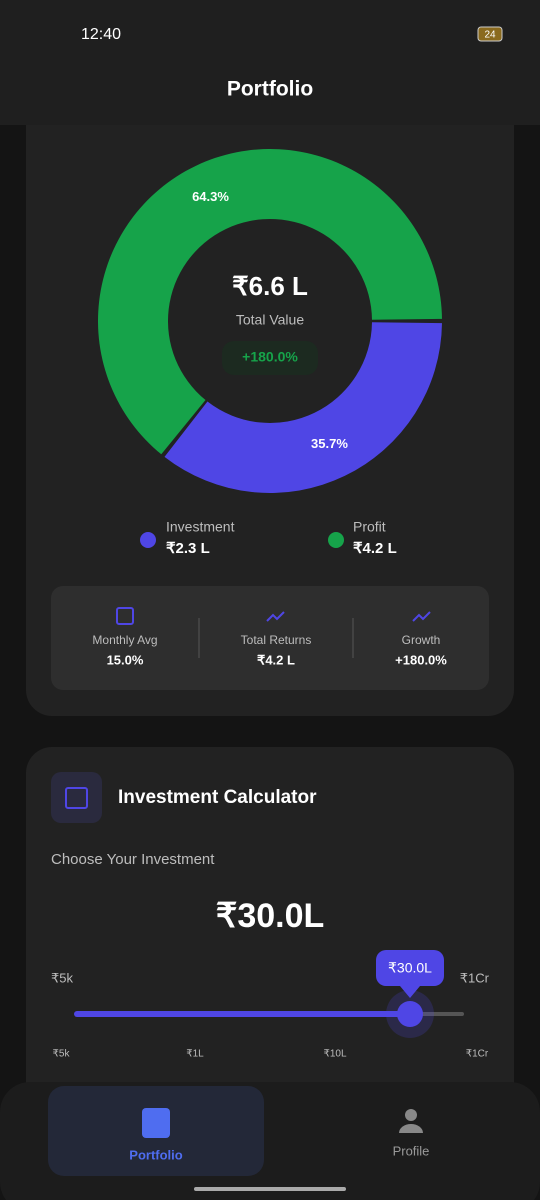 Image resolution: width=540 pixels, height=1200 pixels. What do you see at coordinates (477, 1054) in the screenshot?
I see `scale-label: ₹1Cr` at bounding box center [477, 1054].